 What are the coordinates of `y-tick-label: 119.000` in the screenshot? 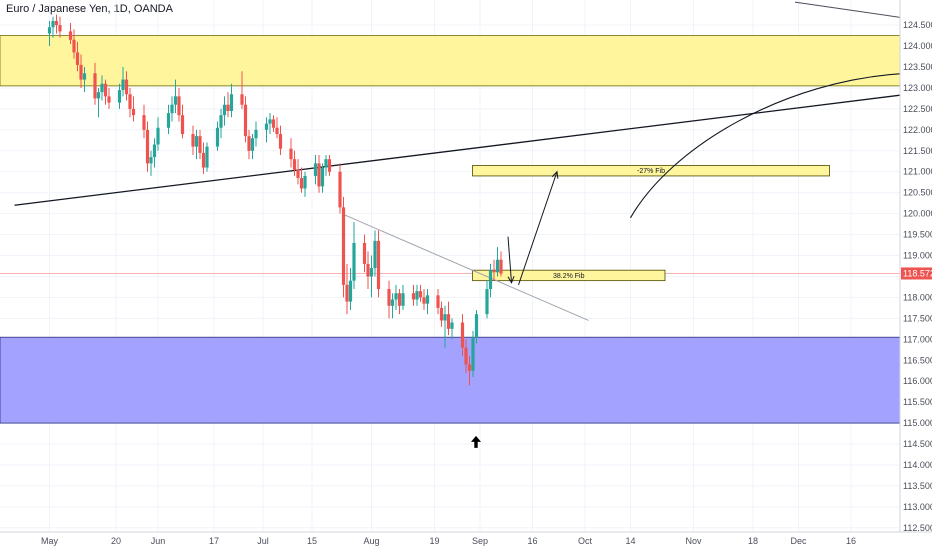 It's located at (917, 256).